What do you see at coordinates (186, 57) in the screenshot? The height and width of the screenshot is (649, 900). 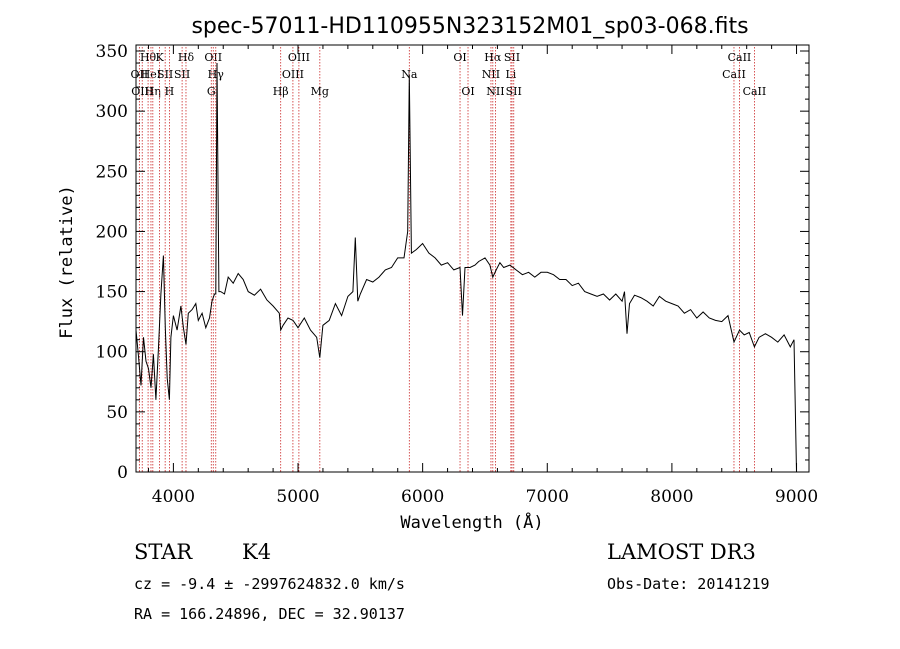 I see `line-label-9: Hδ` at bounding box center [186, 57].